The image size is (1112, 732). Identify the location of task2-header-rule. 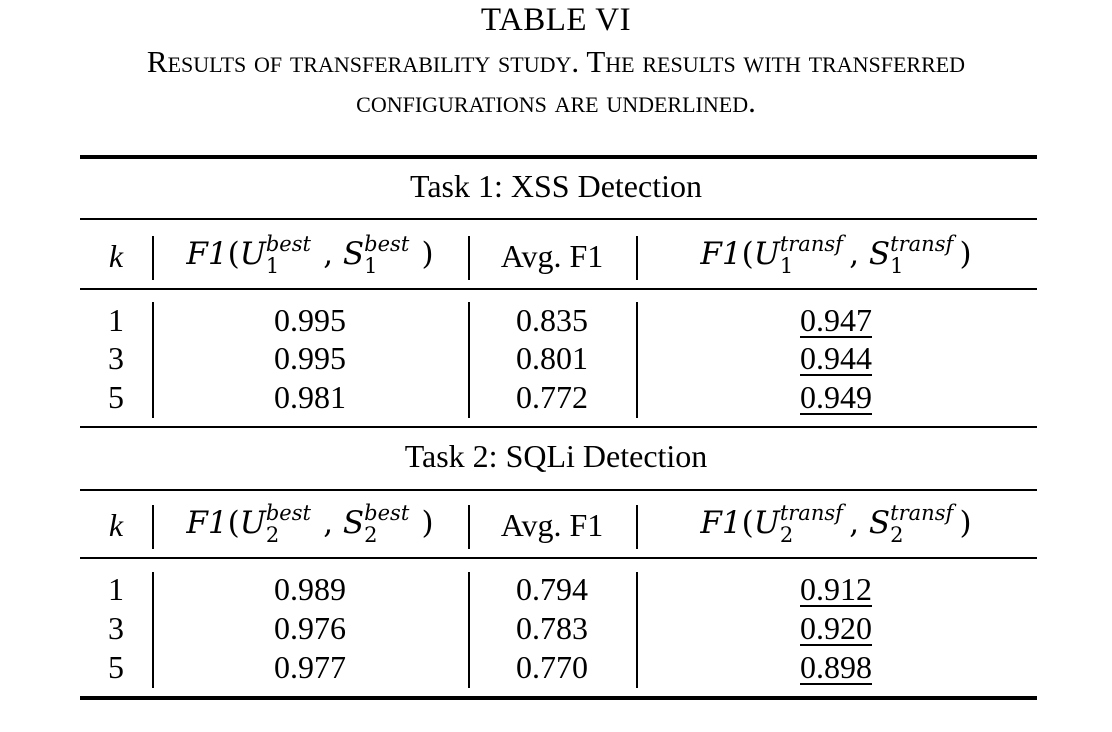
(558, 558).